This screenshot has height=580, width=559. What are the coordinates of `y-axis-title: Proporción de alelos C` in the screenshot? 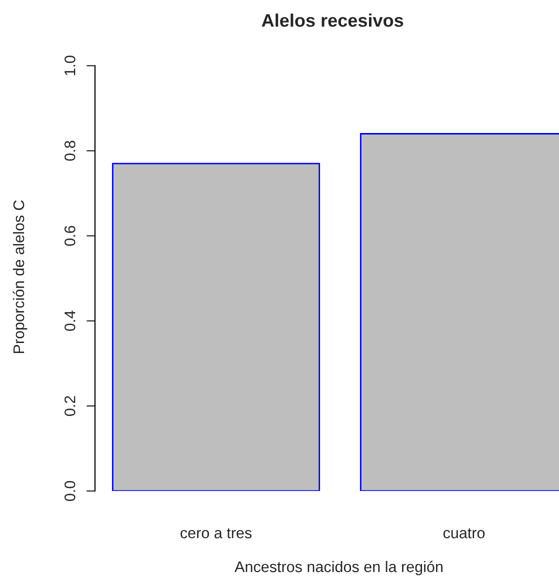 It's located at (20, 277).